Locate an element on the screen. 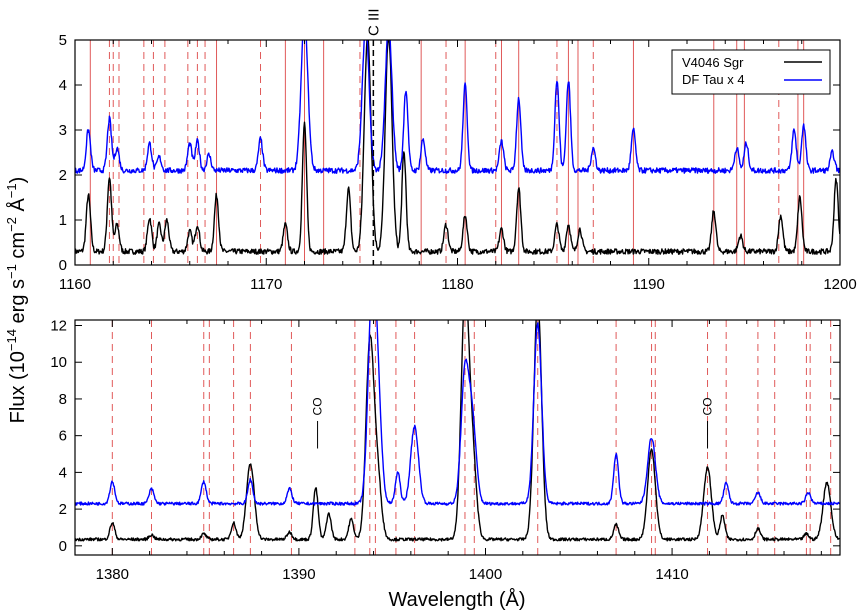  y-tick-label: 6 is located at coordinates (63, 436).